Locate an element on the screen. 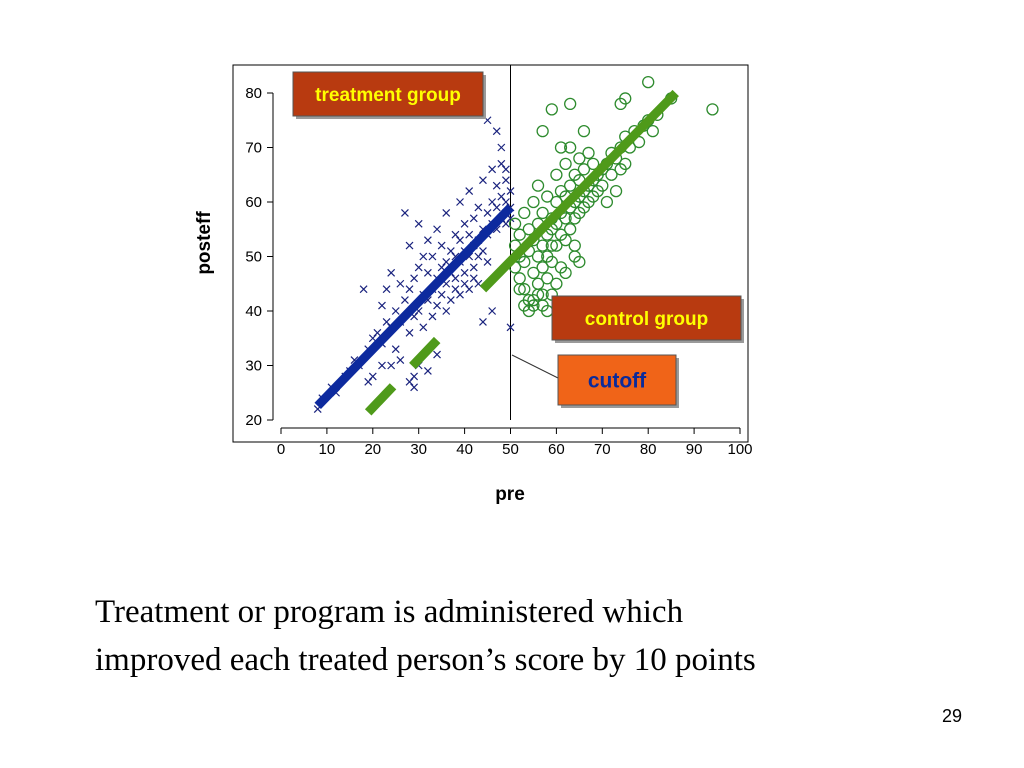 Image resolution: width=1024 pixels, height=768 pixels. cutoff-label-box is located at coordinates (617, 380).